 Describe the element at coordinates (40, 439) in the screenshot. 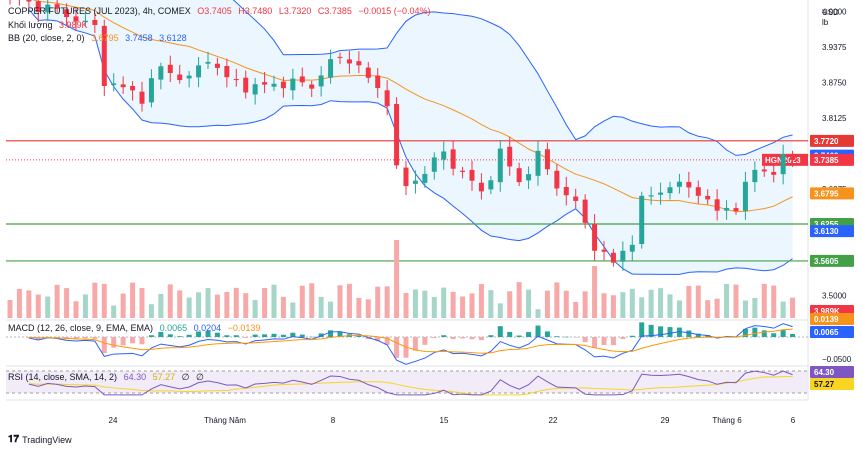

I see `tradingview-logo: 𝟏𝟕 TradingView` at that location.